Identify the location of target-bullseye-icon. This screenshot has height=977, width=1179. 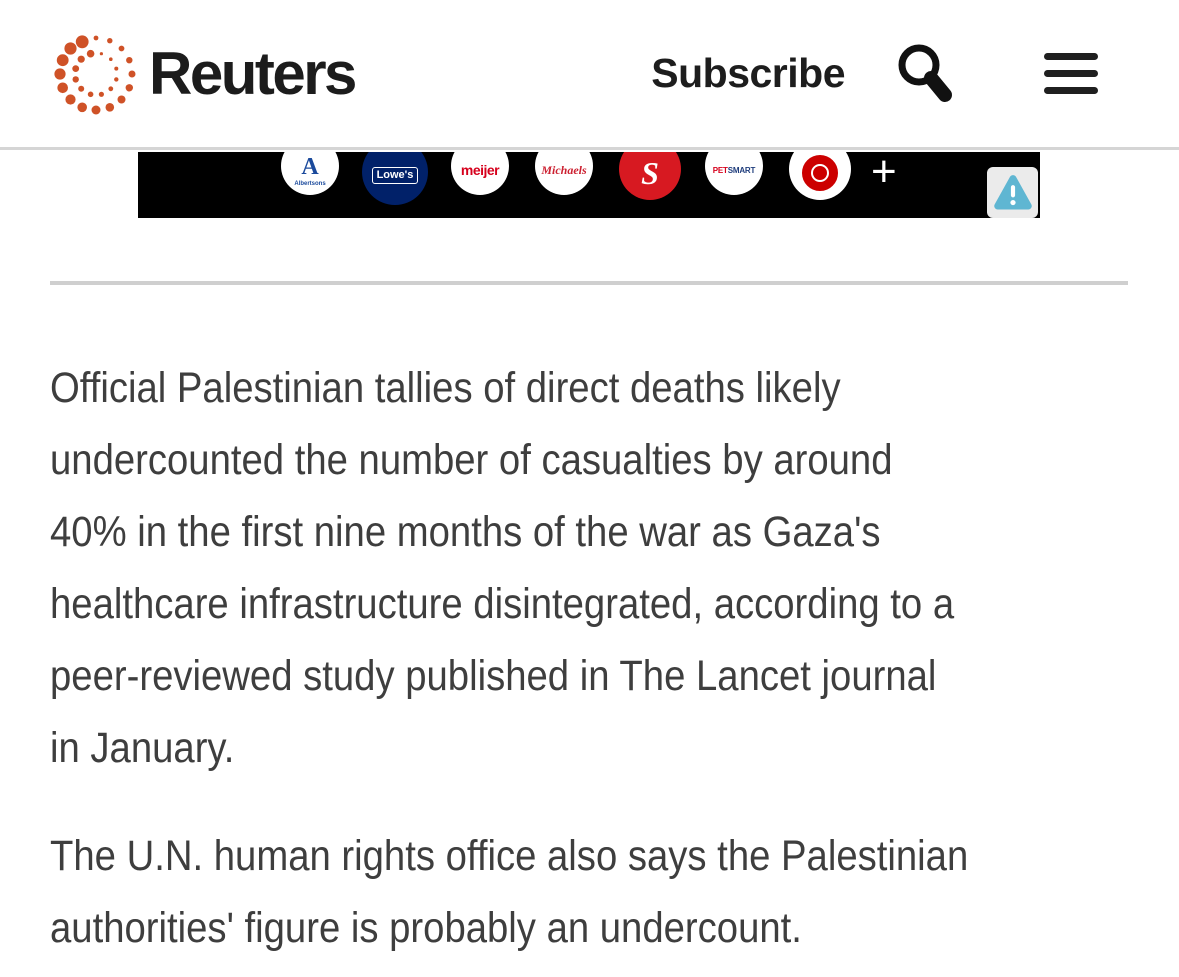
(820, 173).